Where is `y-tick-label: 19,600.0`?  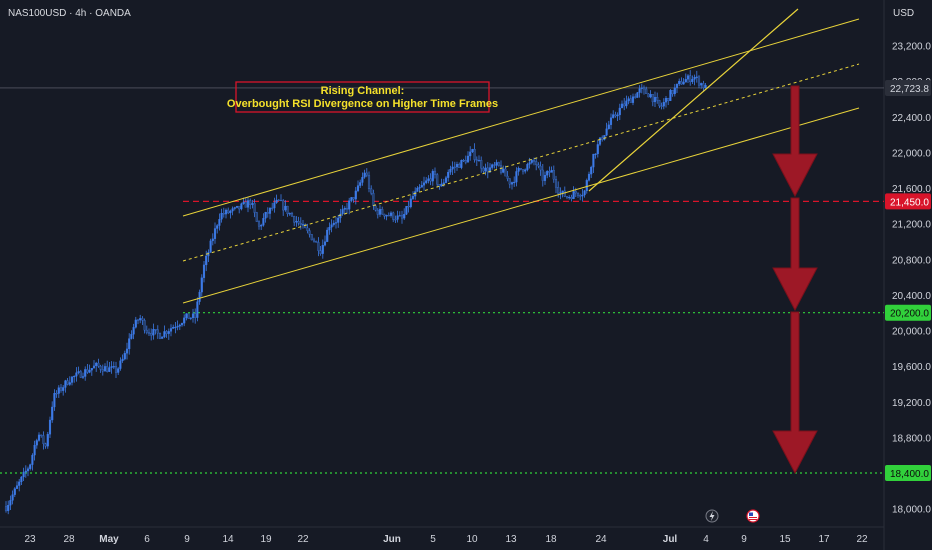
y-tick-label: 19,600.0 is located at coordinates (911, 367).